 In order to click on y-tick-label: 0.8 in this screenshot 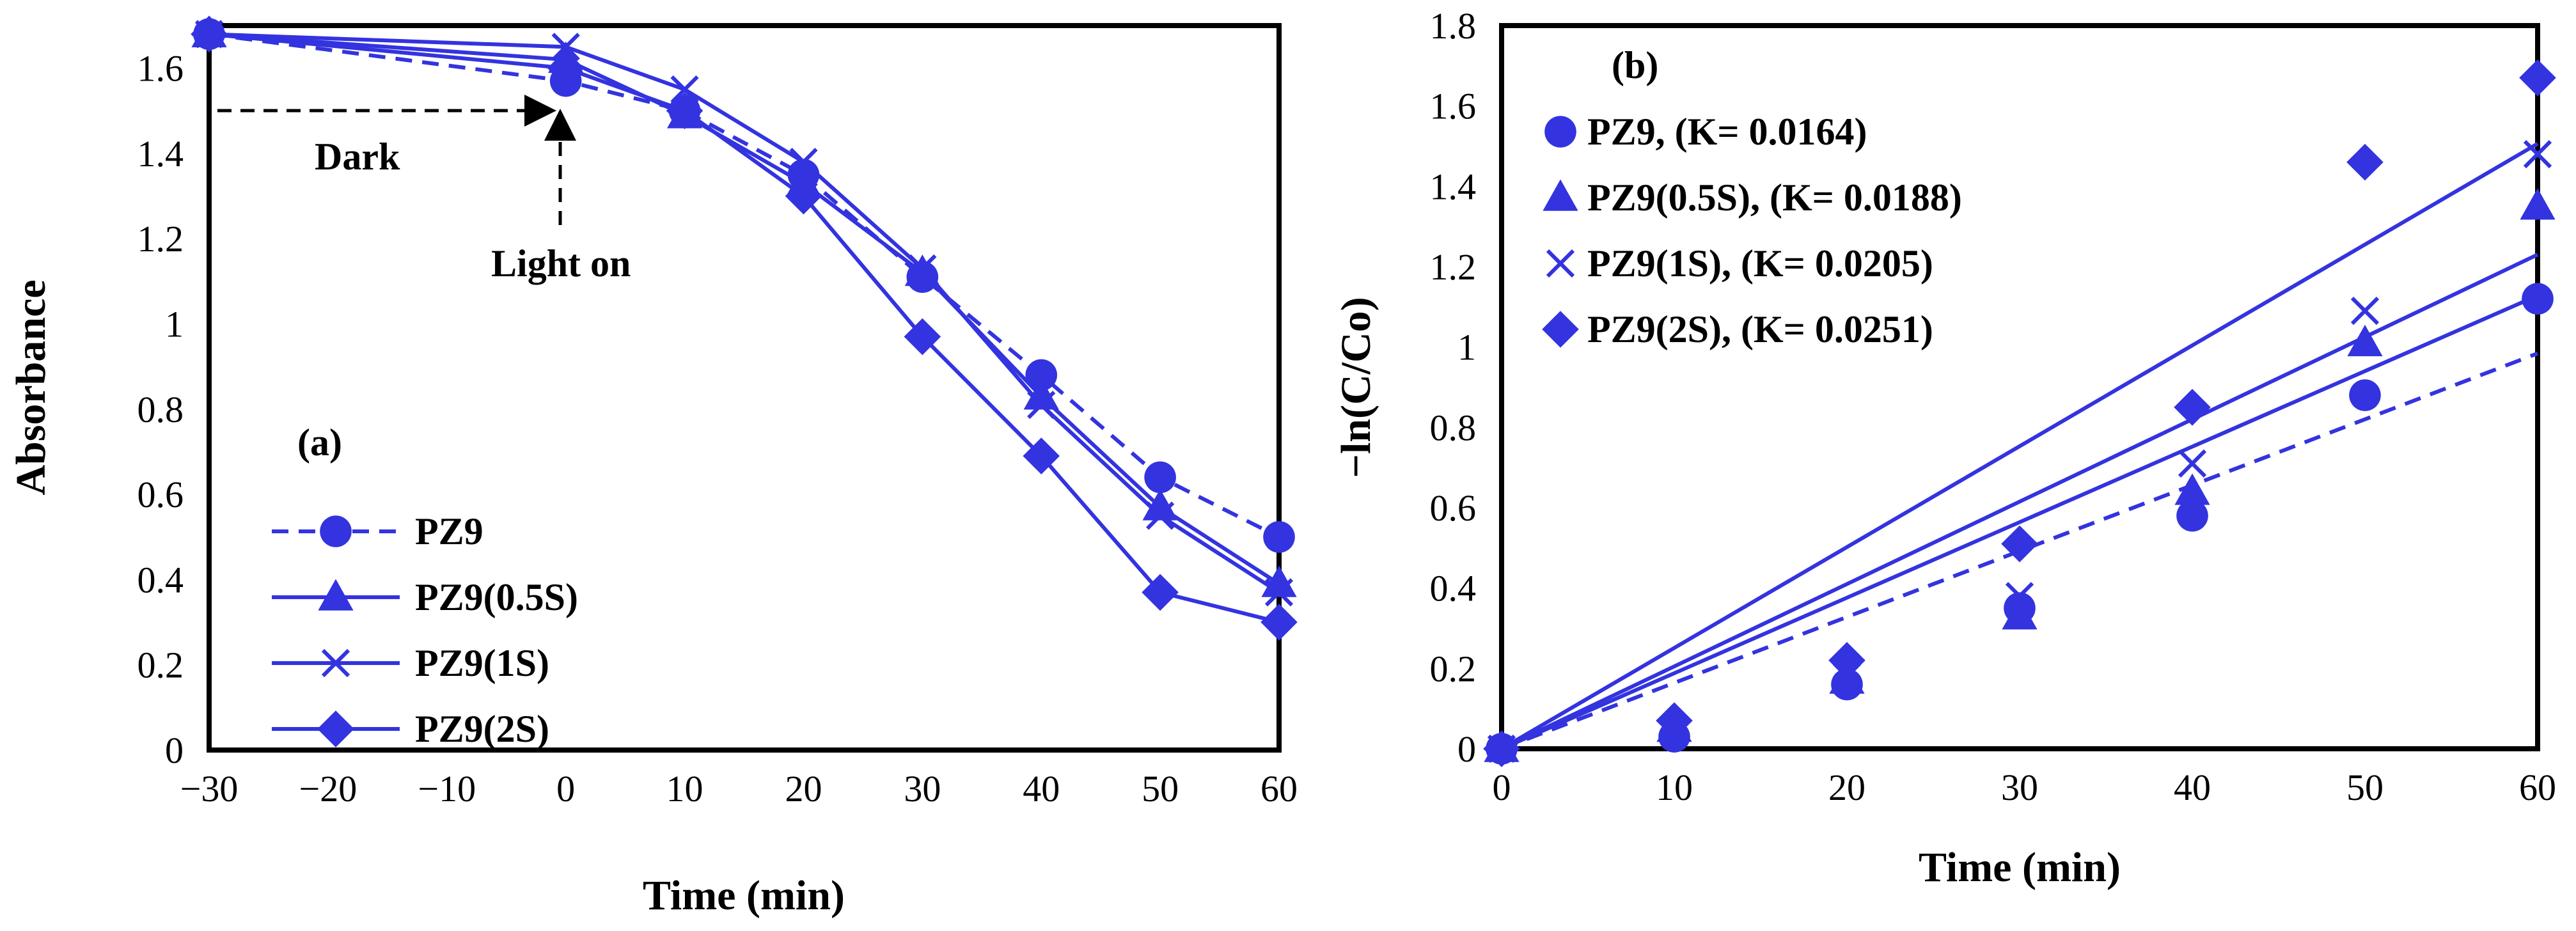, I will do `click(160, 409)`.